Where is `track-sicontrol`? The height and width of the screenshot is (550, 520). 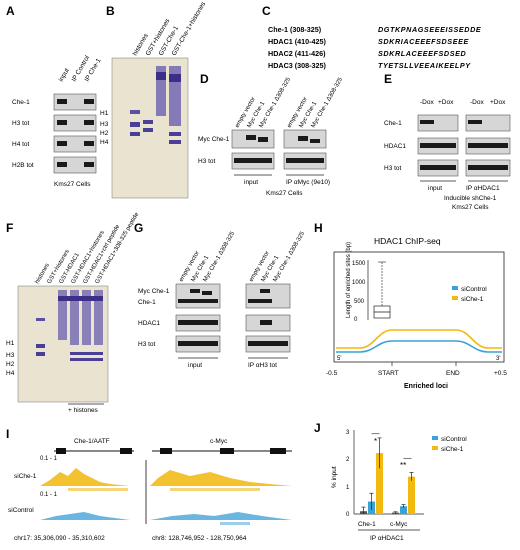 track-sicontrol is located at coordinates (166, 516).